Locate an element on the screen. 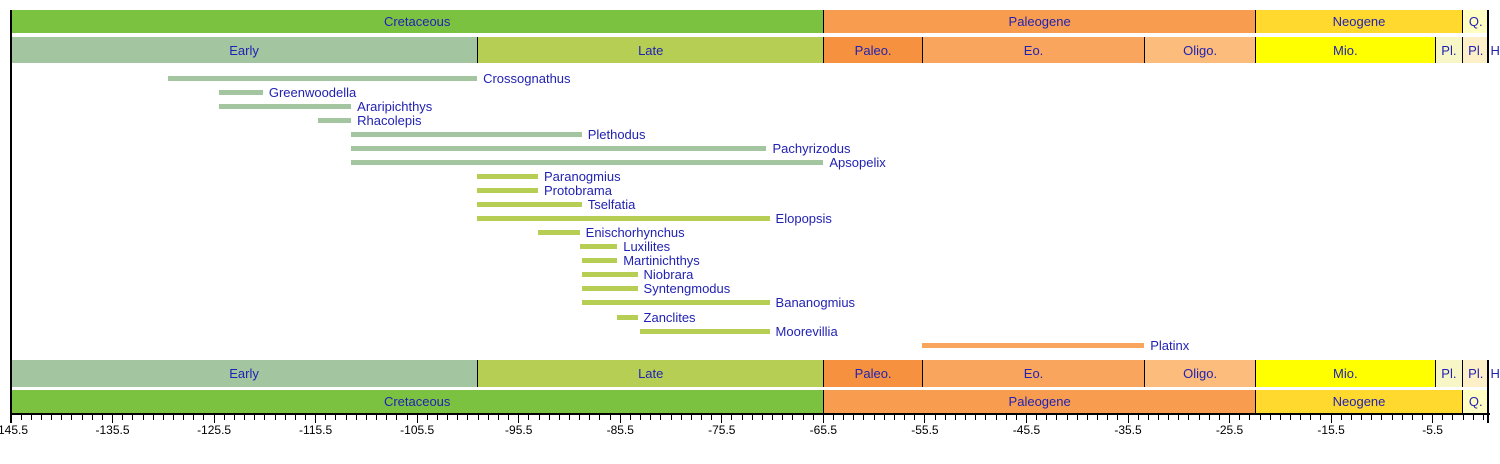  epoch-label: H. is located at coordinates (1495, 50).